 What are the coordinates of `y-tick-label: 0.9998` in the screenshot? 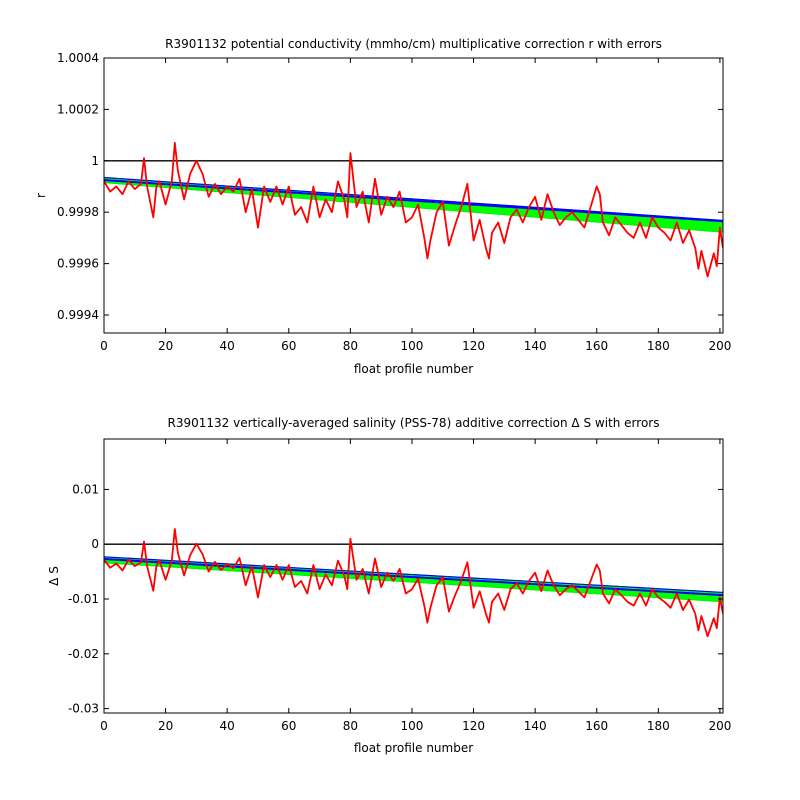 It's located at (78, 212).